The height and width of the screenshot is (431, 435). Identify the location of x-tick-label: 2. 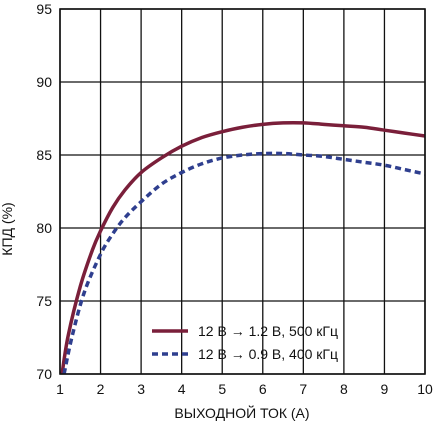
(101, 389).